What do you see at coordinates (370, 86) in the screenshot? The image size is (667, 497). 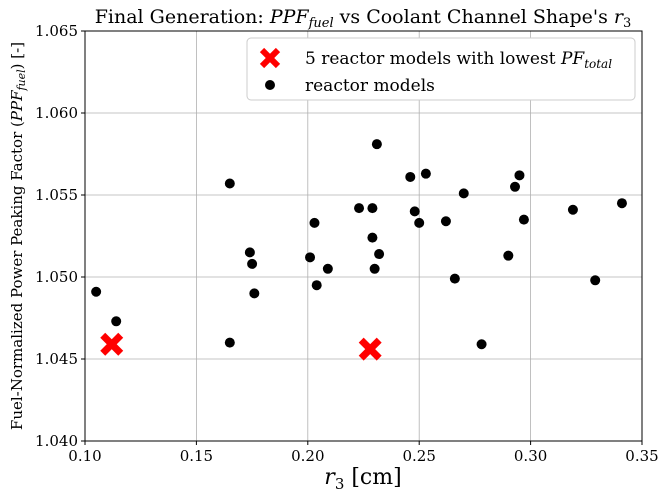 I see `legend-label-models: reactor models` at bounding box center [370, 86].